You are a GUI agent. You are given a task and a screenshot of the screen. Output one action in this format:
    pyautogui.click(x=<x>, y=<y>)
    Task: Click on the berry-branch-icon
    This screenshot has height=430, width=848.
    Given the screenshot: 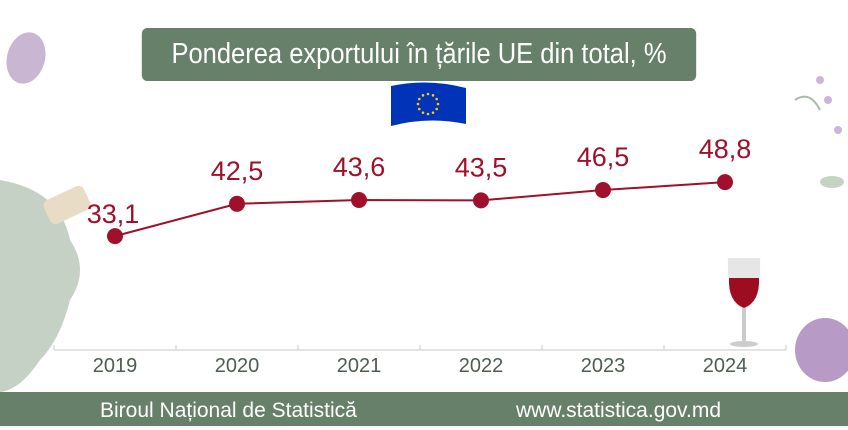 What is the action you would take?
    pyautogui.click(x=819, y=132)
    